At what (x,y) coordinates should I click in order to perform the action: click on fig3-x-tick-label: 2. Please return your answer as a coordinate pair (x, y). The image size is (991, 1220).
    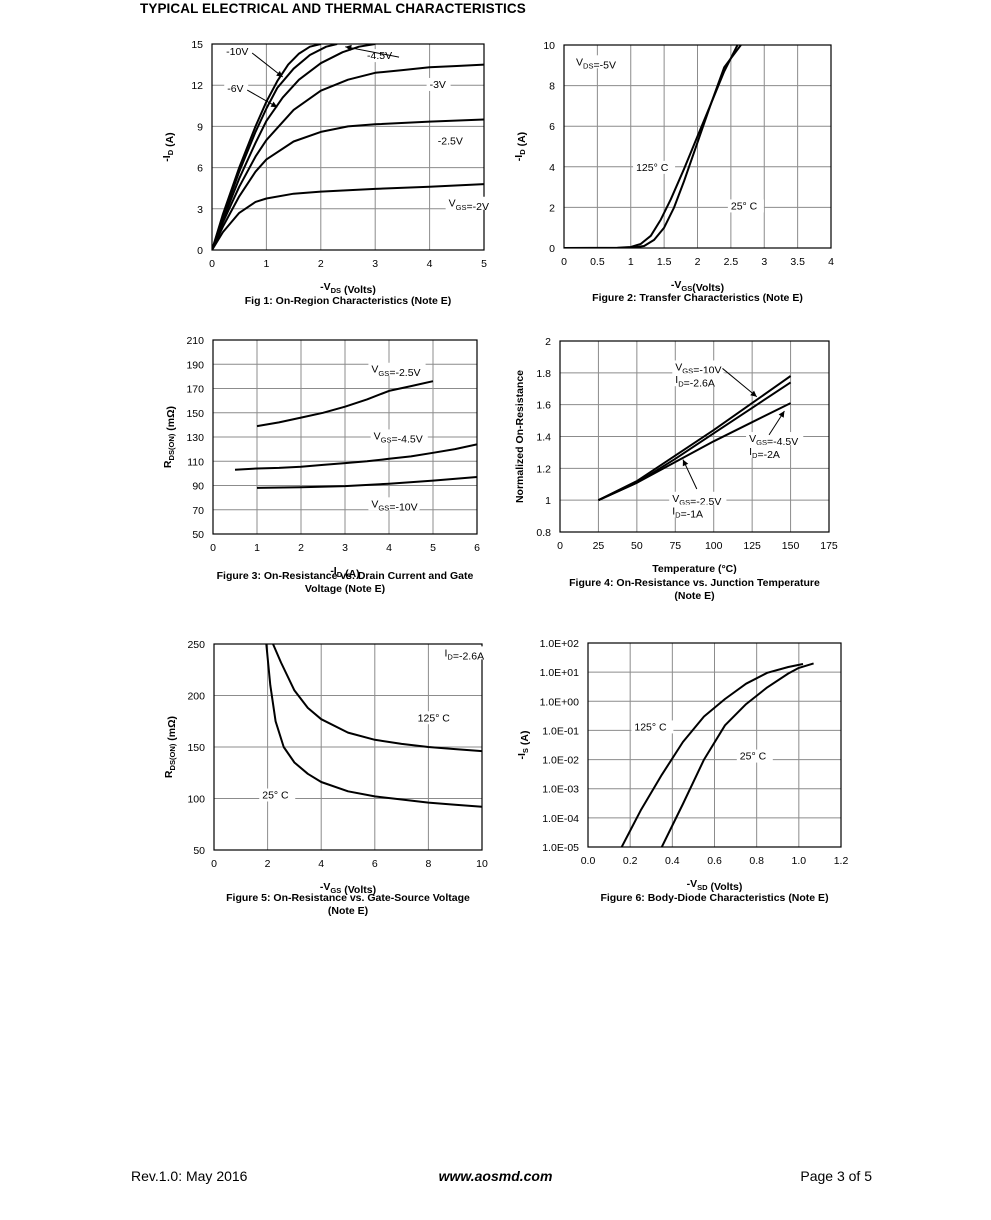
    Looking at the image, I should click on (301, 548).